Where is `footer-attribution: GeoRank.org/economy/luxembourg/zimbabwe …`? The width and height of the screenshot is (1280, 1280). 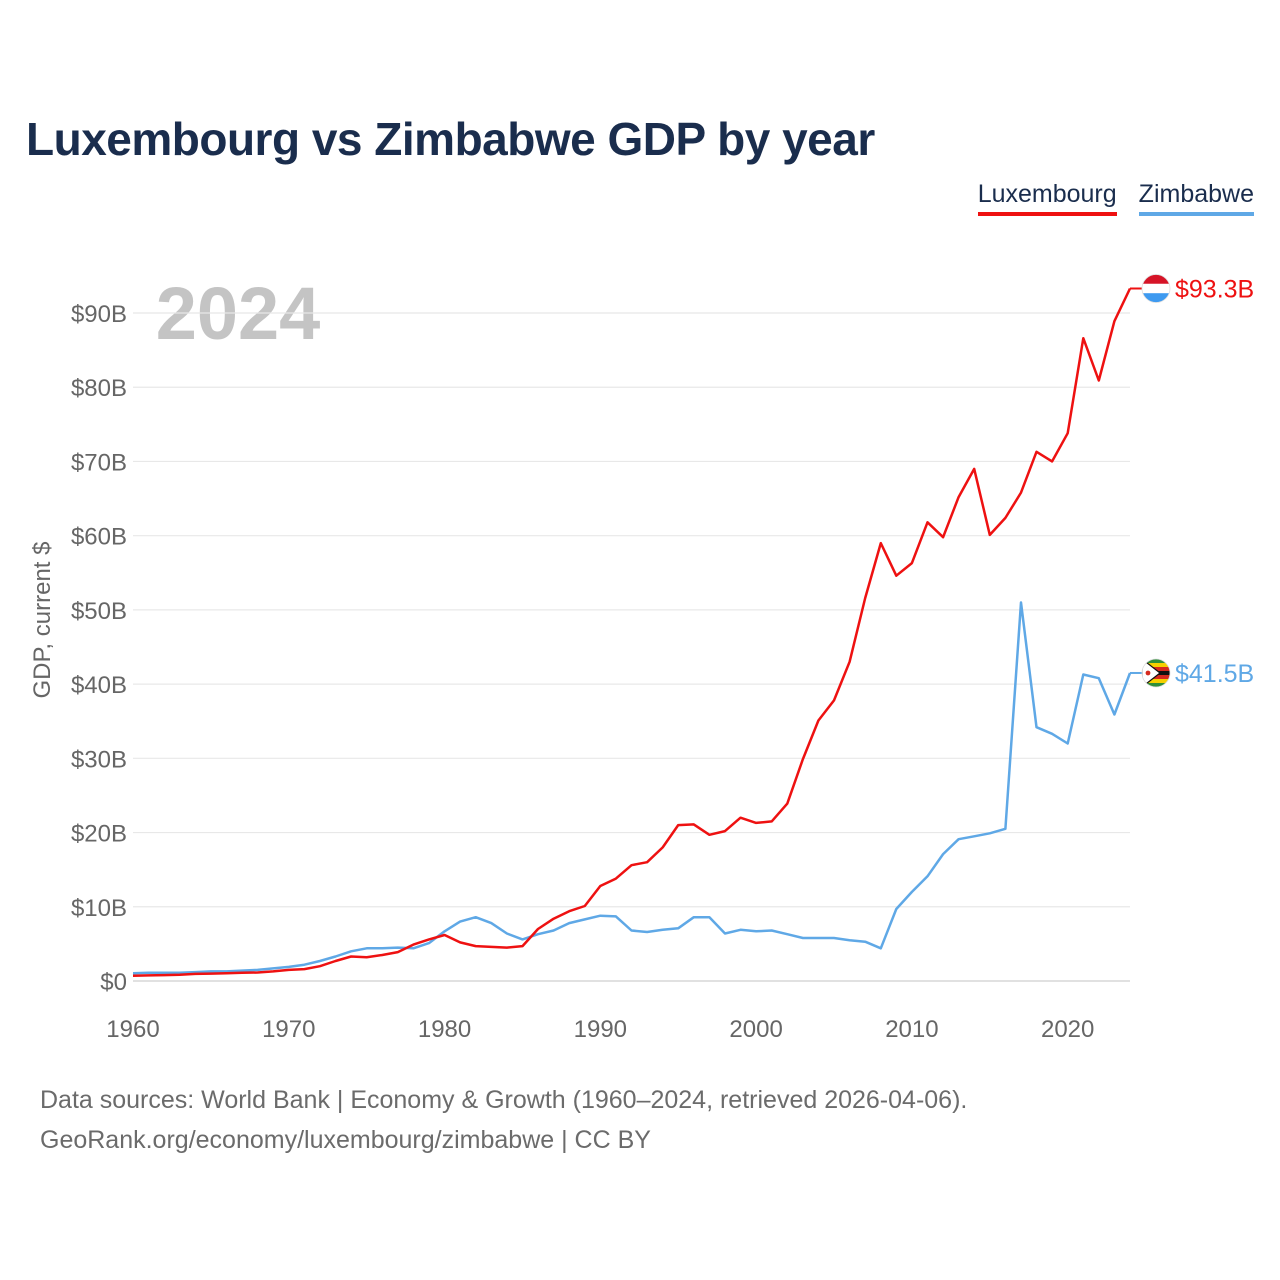
footer-attribution: GeoRank.org/economy/luxembourg/zimbabwe … is located at coordinates (345, 1140).